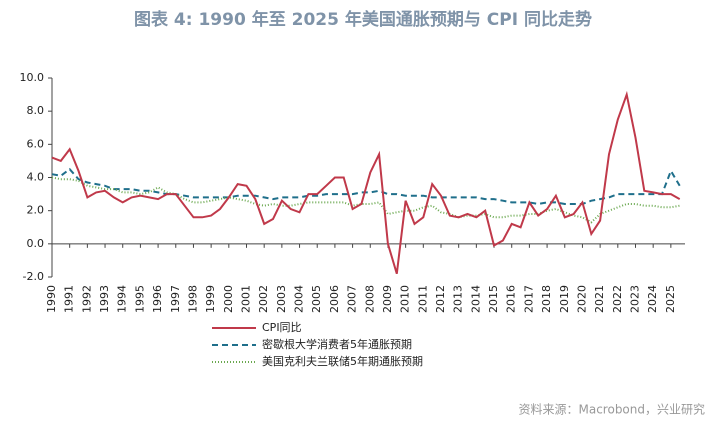 The height and width of the screenshot is (425, 727). Describe the element at coordinates (192, 299) in the screenshot. I see `x-tick-label: 1998` at that location.